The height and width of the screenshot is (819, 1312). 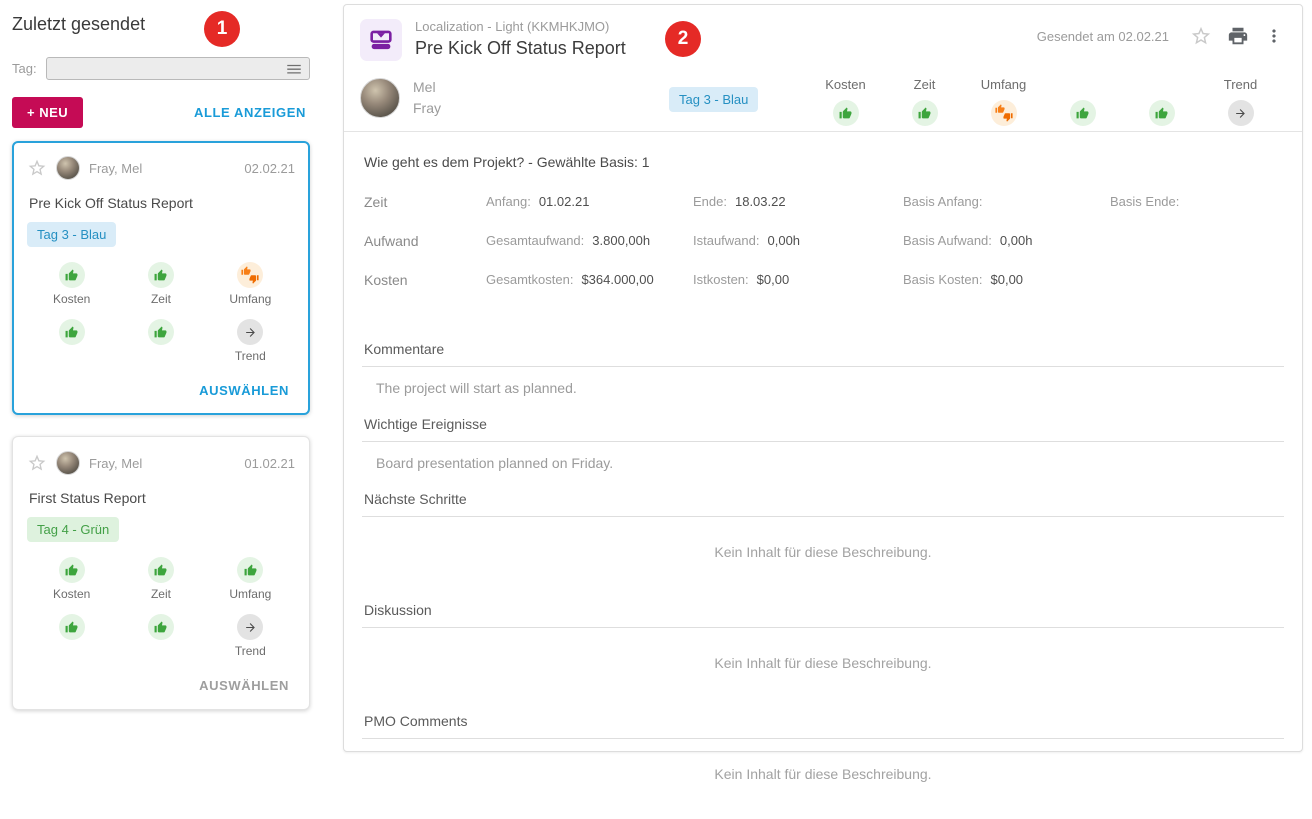 I want to click on project-name: Localization - Light (KKMHKJMO), so click(x=512, y=26).